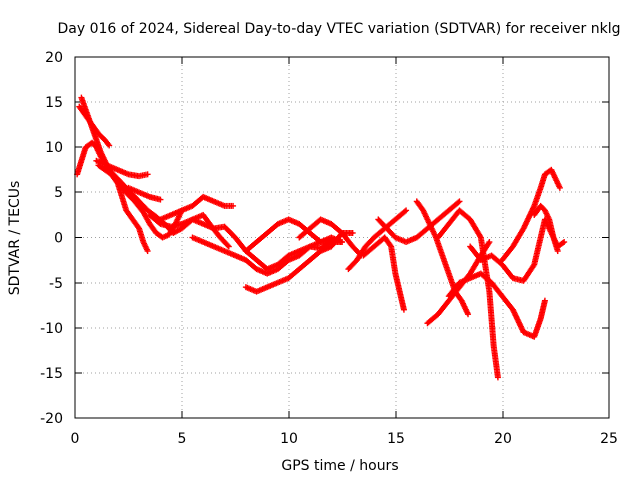 Image resolution: width=640 pixels, height=480 pixels. Describe the element at coordinates (58, 239) in the screenshot. I see `y-tick-label-0: 0` at that location.